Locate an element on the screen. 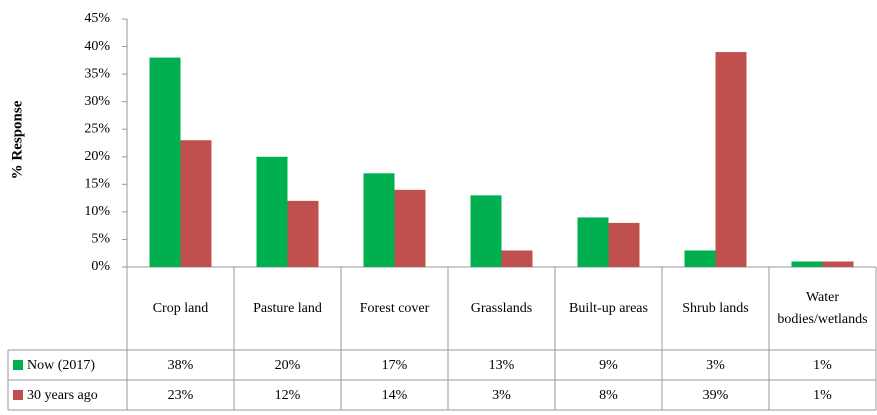 The width and height of the screenshot is (877, 415). y-tick-label: 5% is located at coordinates (100, 239).